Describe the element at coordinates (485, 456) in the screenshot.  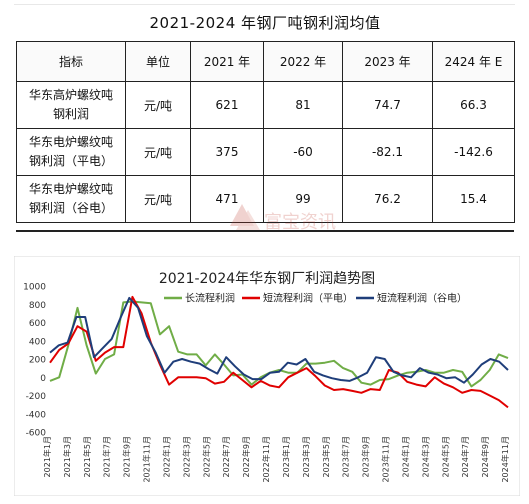
I see `x-tick-label: 2024年9月` at that location.